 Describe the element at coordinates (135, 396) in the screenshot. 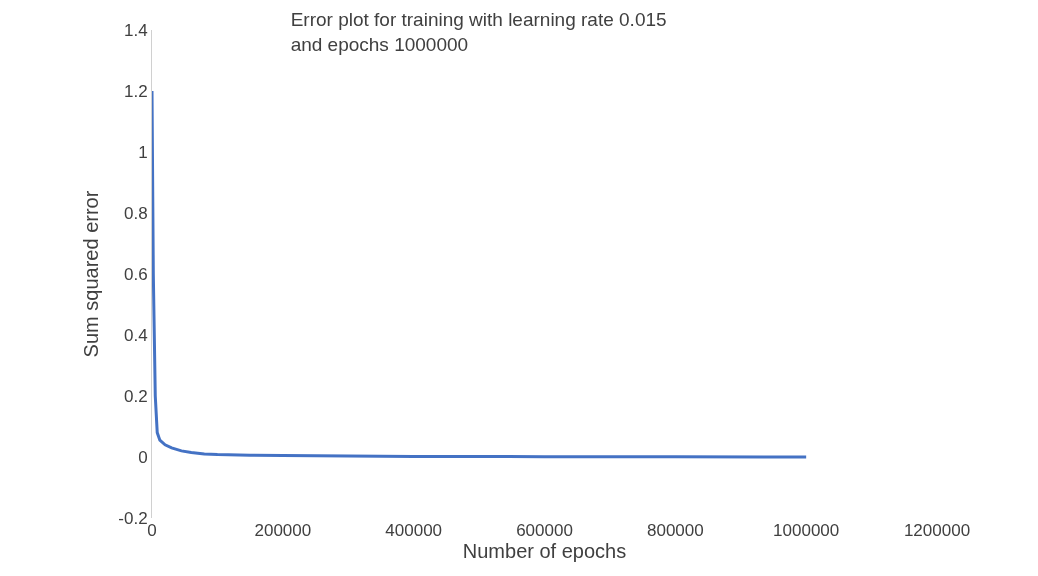

I see `y-tick-label: 0.2` at that location.